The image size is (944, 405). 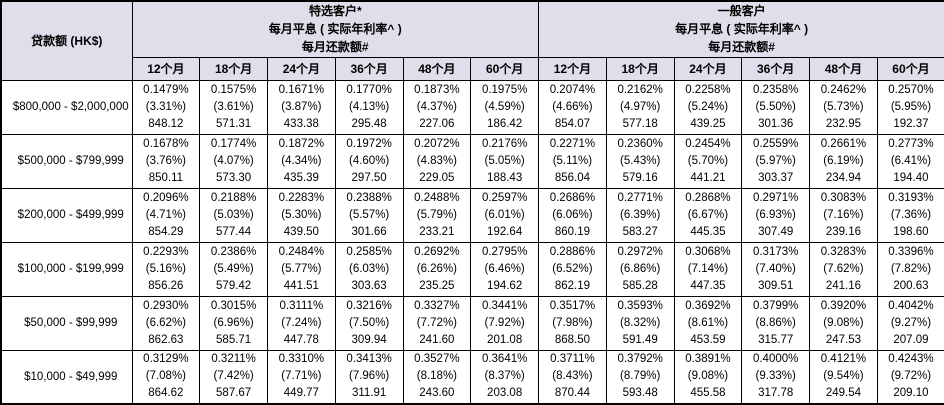 I want to click on rate-cell: 0.3015% (6.96%) 585.71, so click(x=233, y=323).